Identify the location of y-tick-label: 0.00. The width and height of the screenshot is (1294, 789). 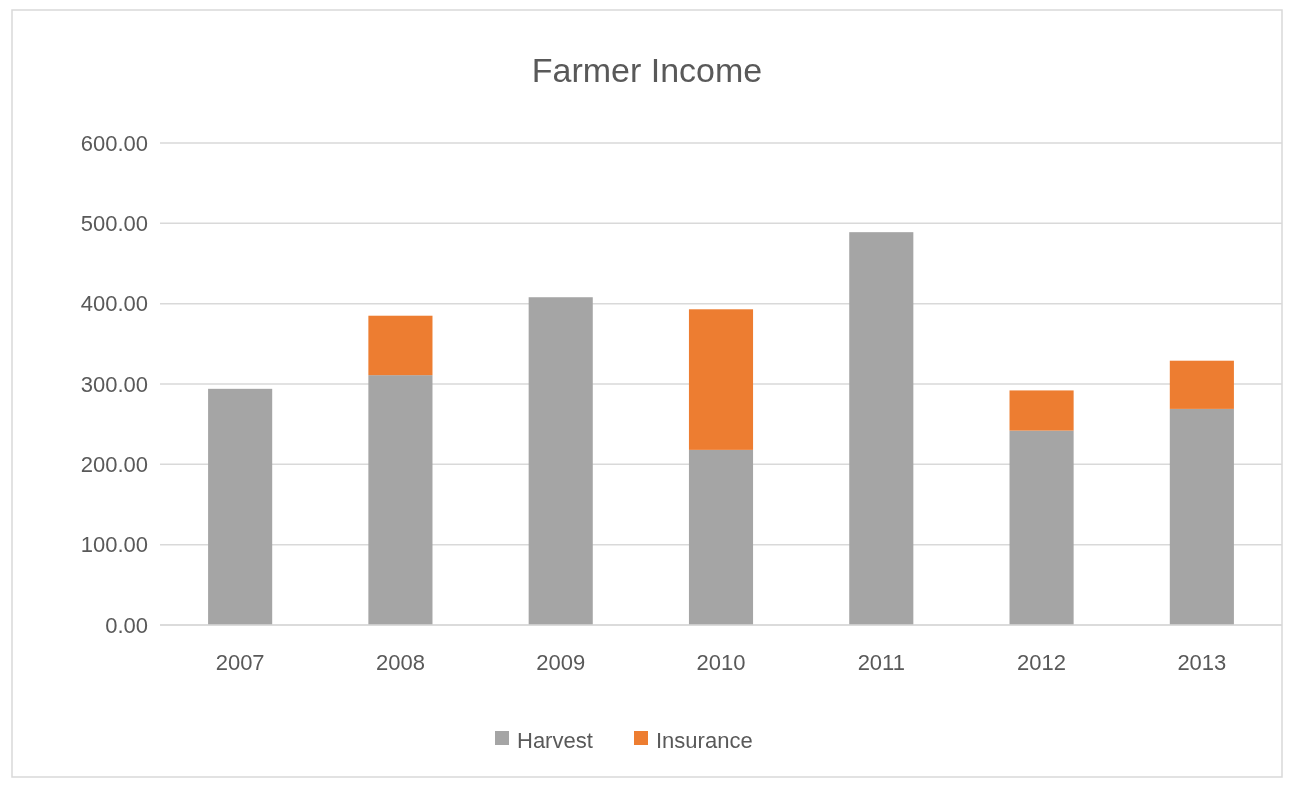
(126, 625).